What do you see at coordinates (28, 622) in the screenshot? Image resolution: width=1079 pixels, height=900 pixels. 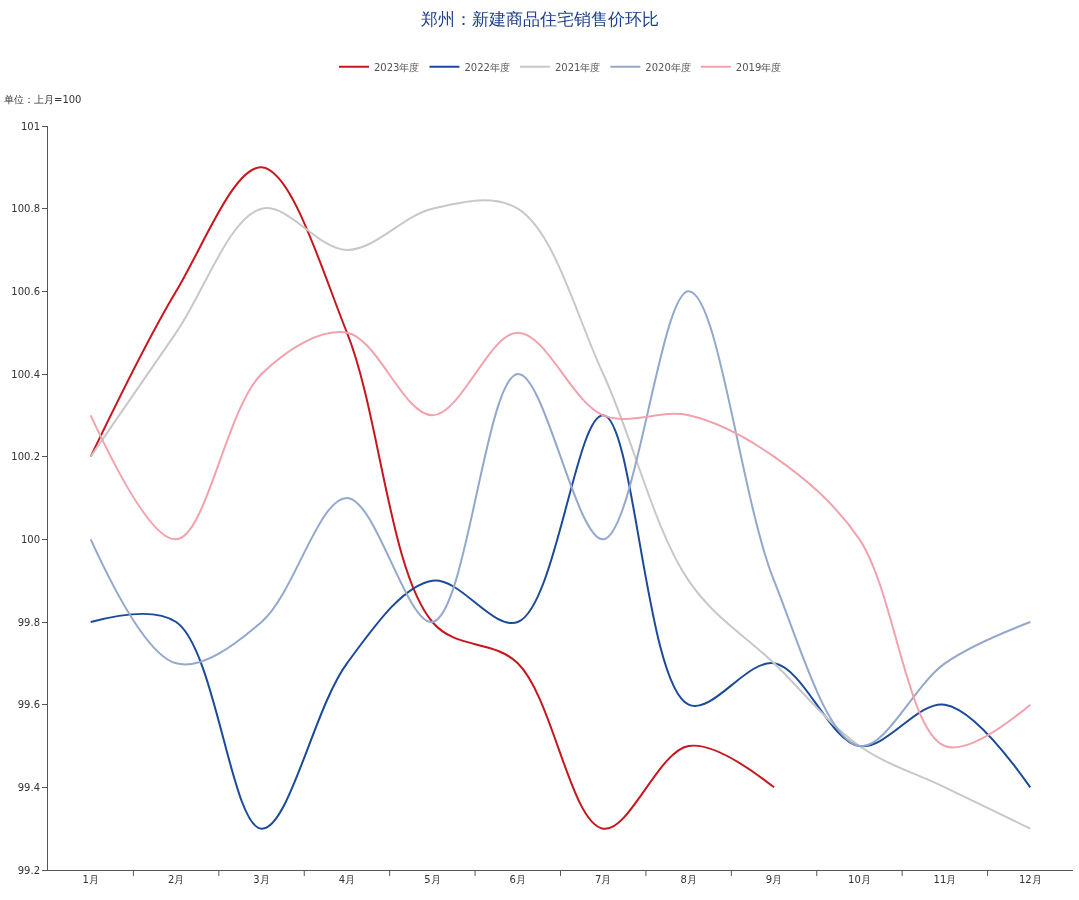 I see `y-tick-label: 99.8` at bounding box center [28, 622].